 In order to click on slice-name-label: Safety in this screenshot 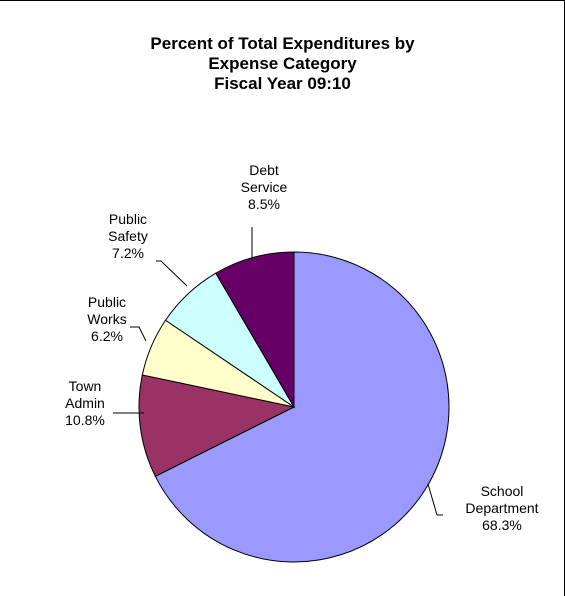, I will do `click(128, 236)`.